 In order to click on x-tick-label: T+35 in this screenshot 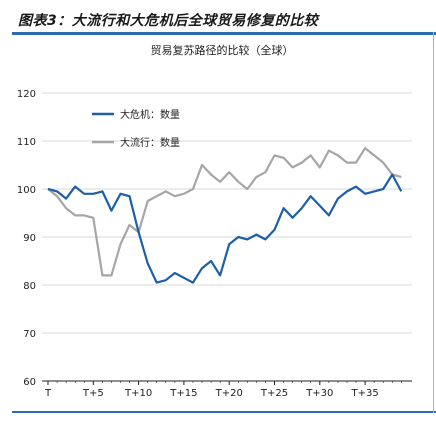, I will do `click(364, 393)`.